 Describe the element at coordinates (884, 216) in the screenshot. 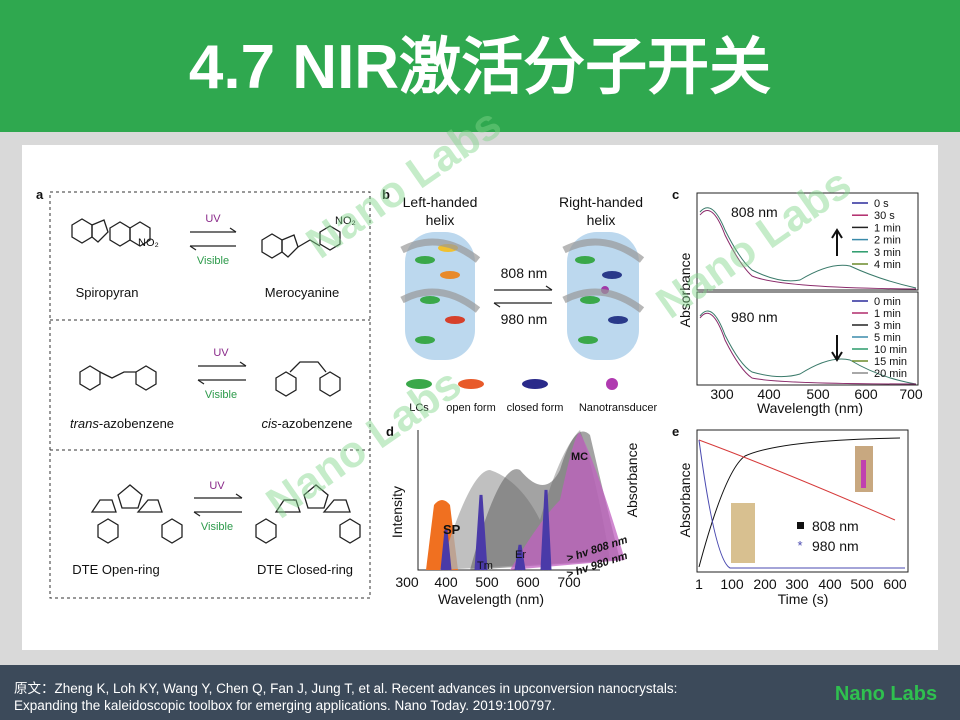

I see `legend-label: 30 s` at that location.